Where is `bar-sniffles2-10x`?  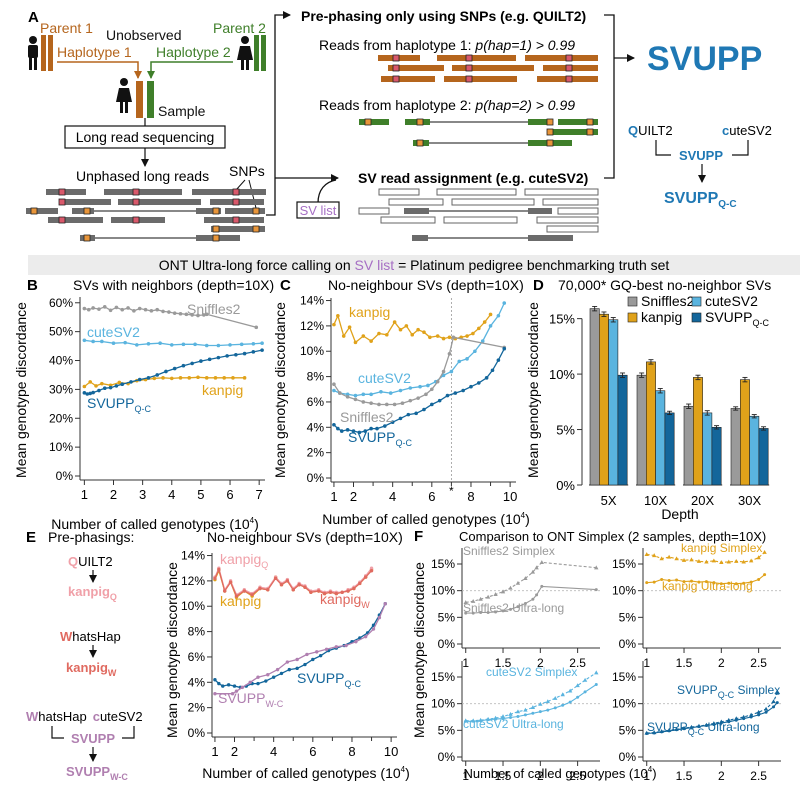
bar-sniffles2-10x is located at coordinates (641, 430).